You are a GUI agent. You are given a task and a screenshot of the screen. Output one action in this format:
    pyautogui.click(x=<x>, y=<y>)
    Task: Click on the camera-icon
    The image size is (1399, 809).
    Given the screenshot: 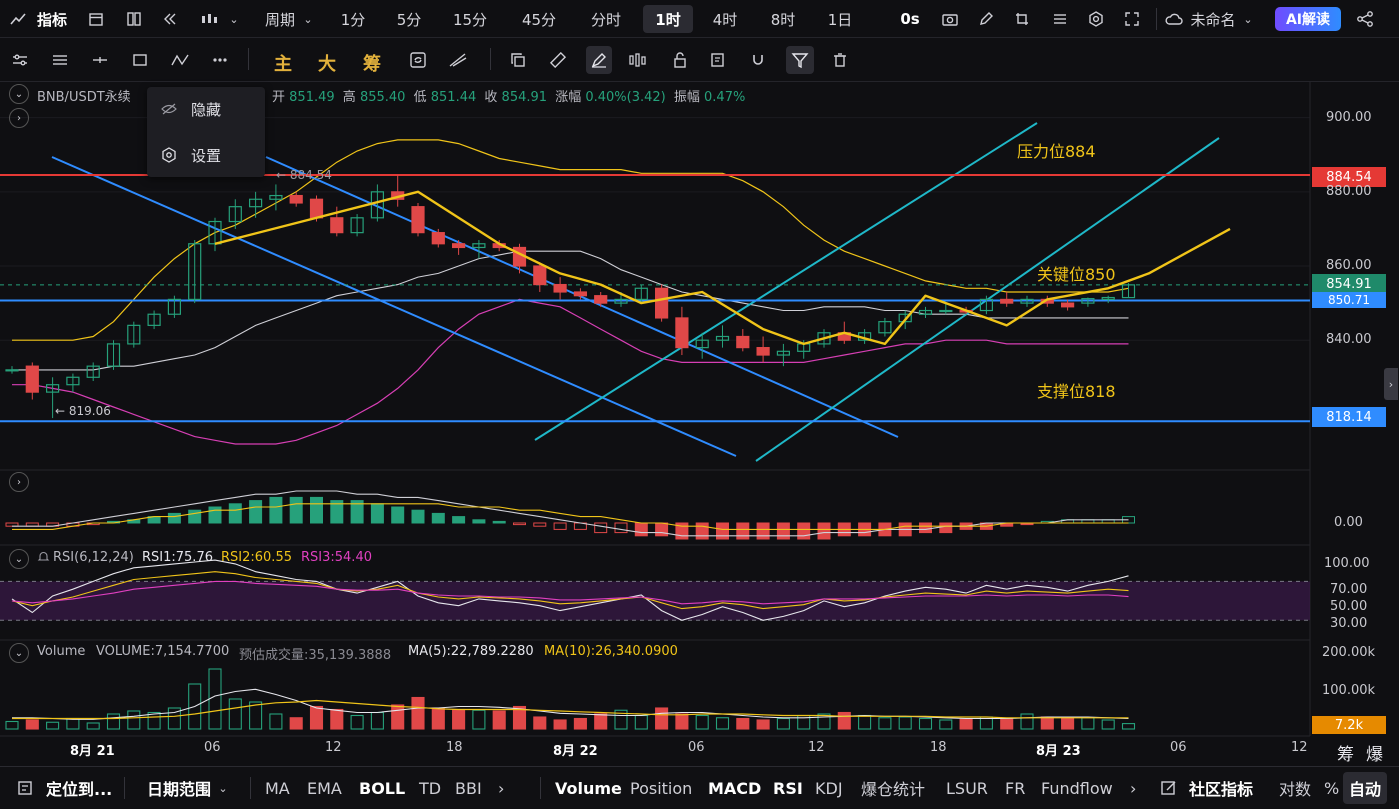 What is the action you would take?
    pyautogui.click(x=950, y=19)
    